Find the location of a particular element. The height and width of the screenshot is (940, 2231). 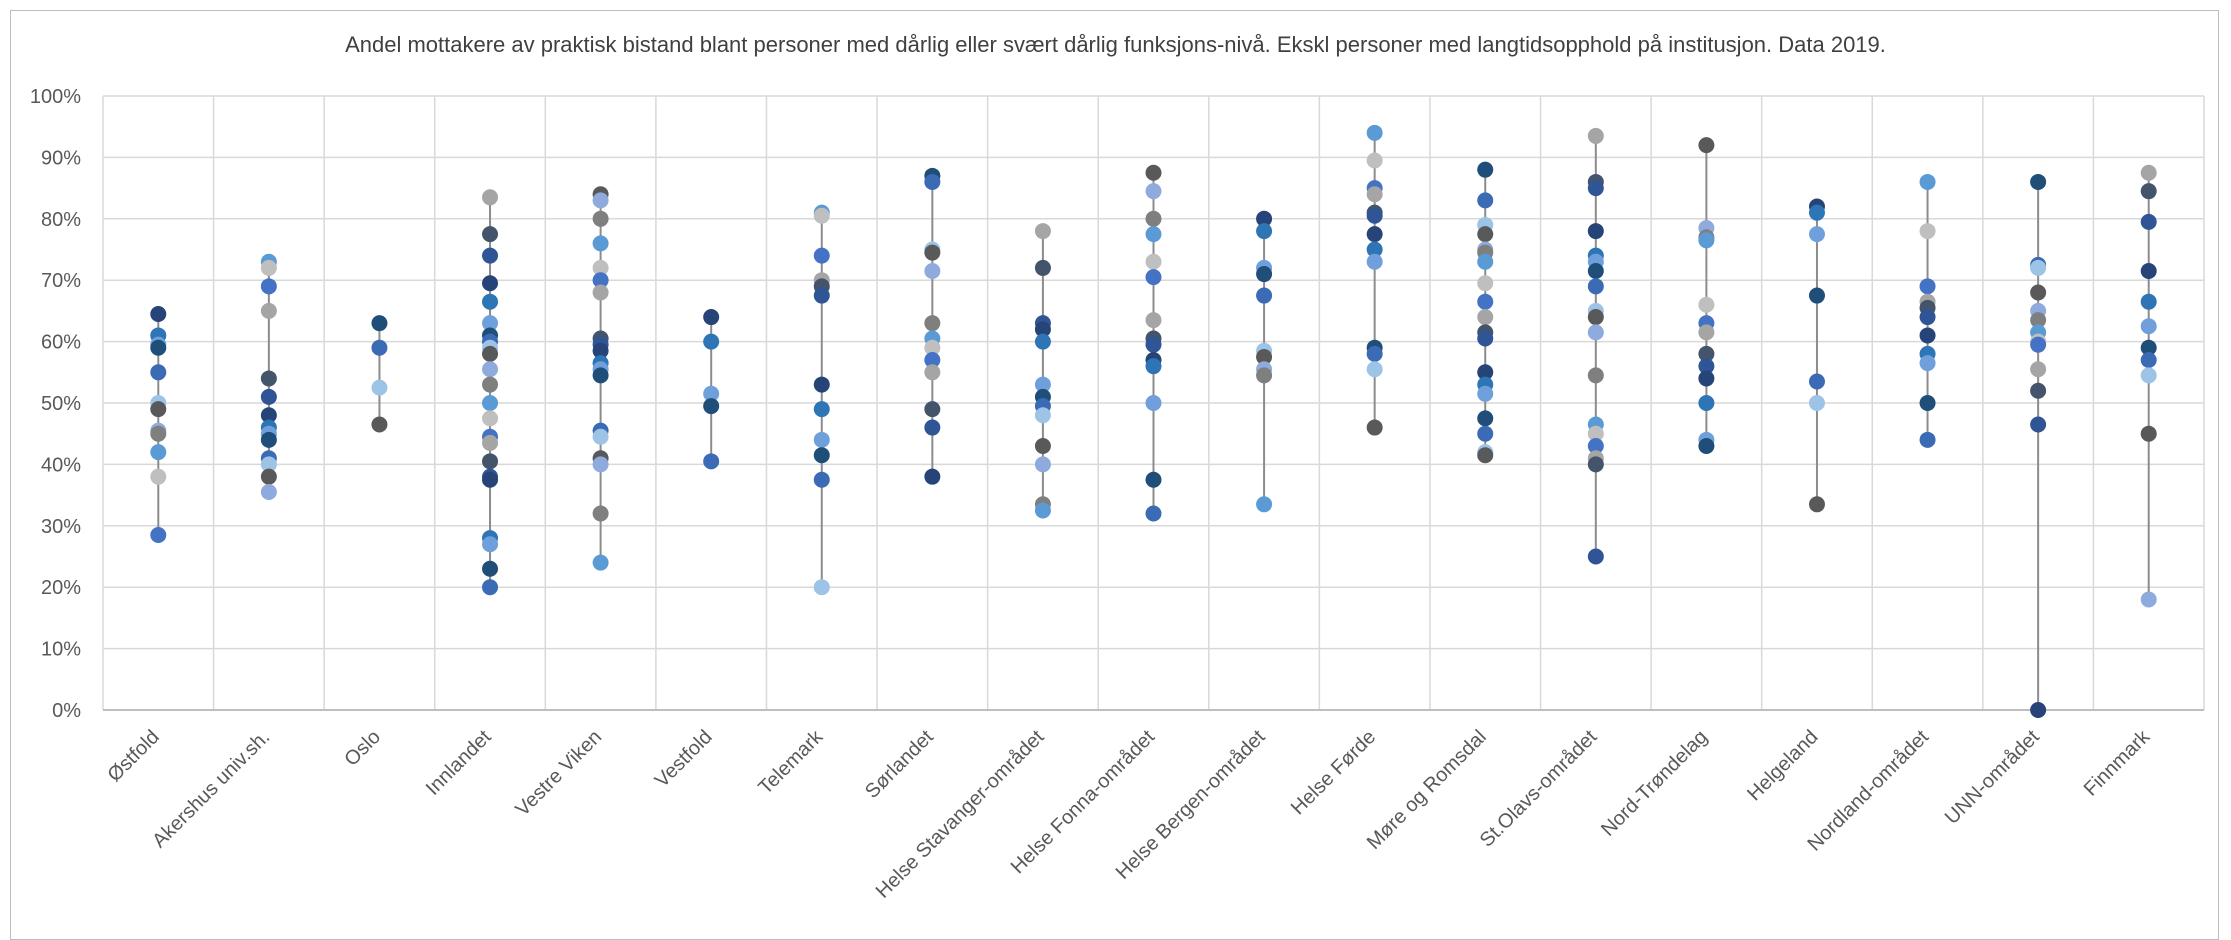

y-tick-label: 40% is located at coordinates (61, 465).